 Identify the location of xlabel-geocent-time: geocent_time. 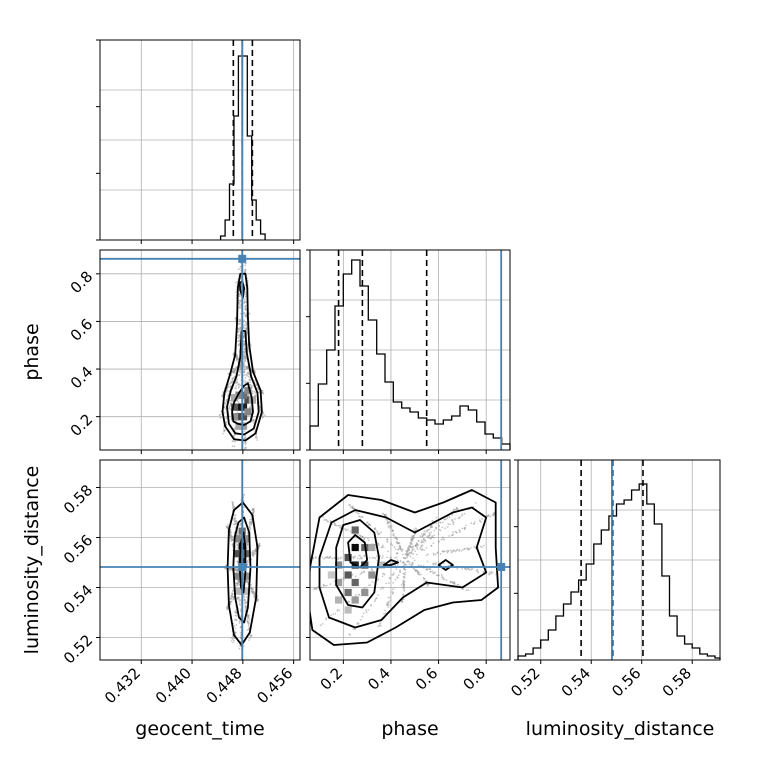
(199, 729).